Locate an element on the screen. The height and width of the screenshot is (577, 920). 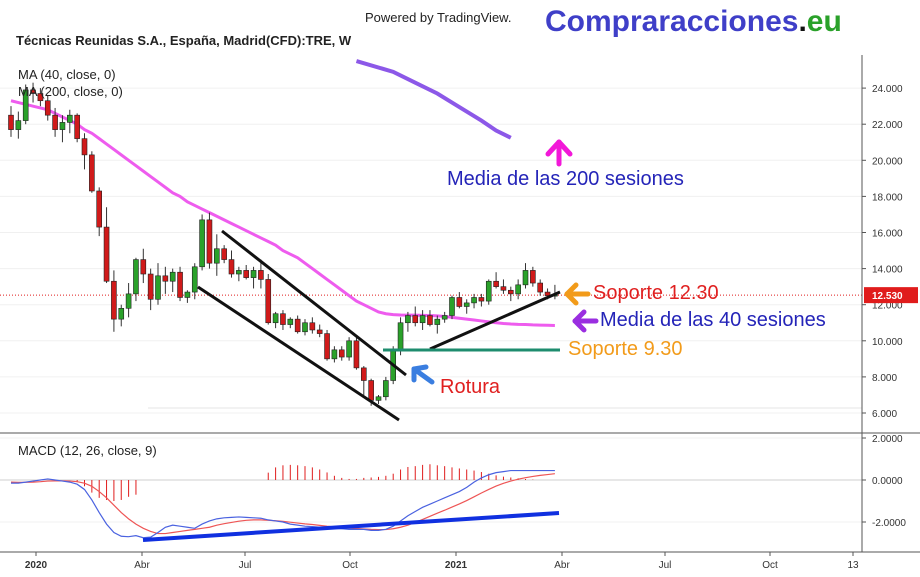
rotura-arrow-shaft is located at coordinates (423, 375).